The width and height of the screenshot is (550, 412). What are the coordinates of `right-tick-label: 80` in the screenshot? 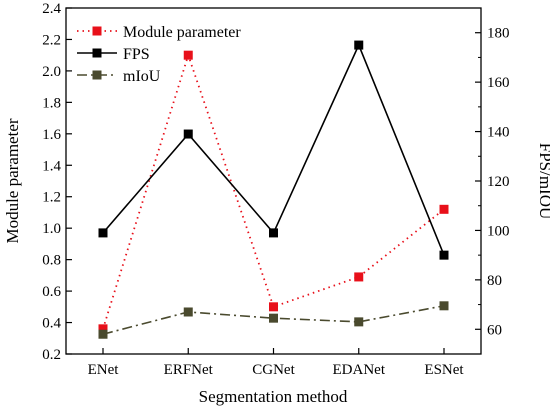 It's located at (494, 281).